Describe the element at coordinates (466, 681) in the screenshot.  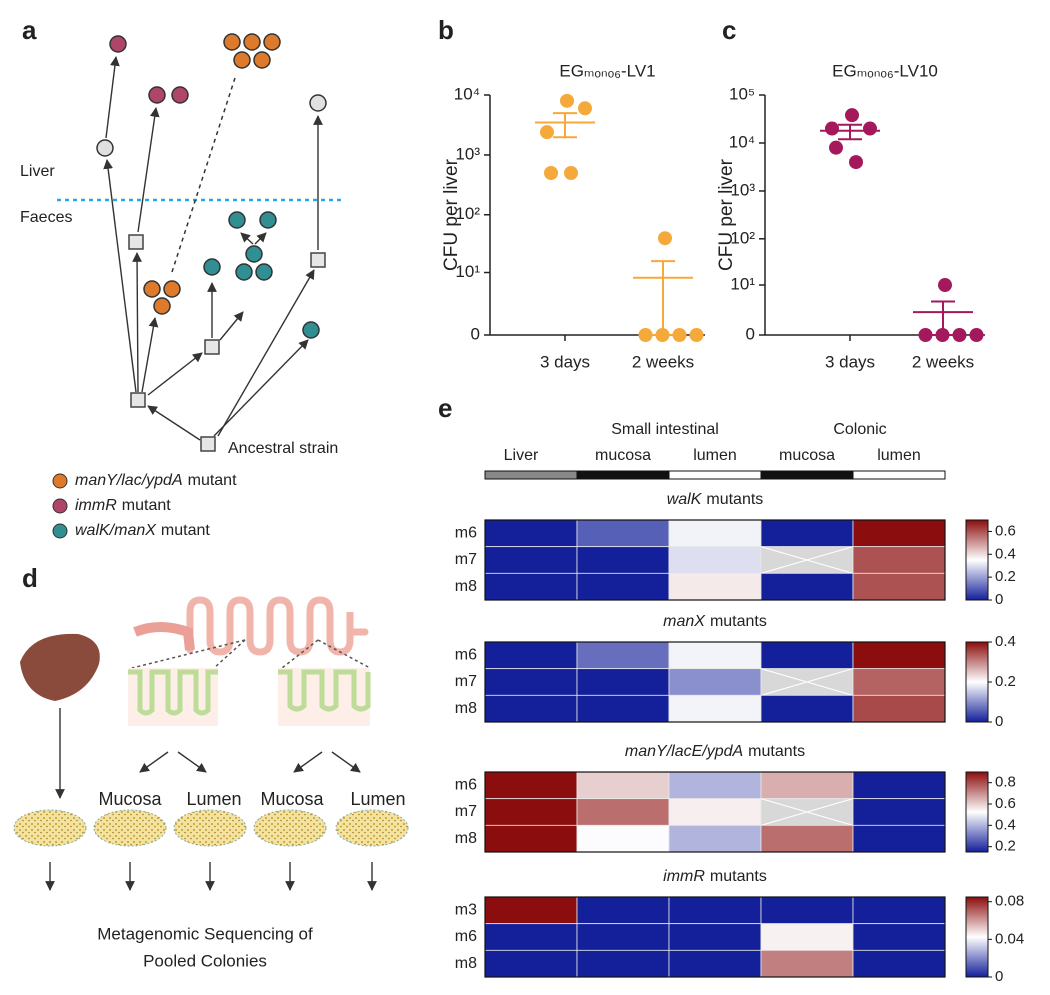
I see `row-label: m7` at that location.